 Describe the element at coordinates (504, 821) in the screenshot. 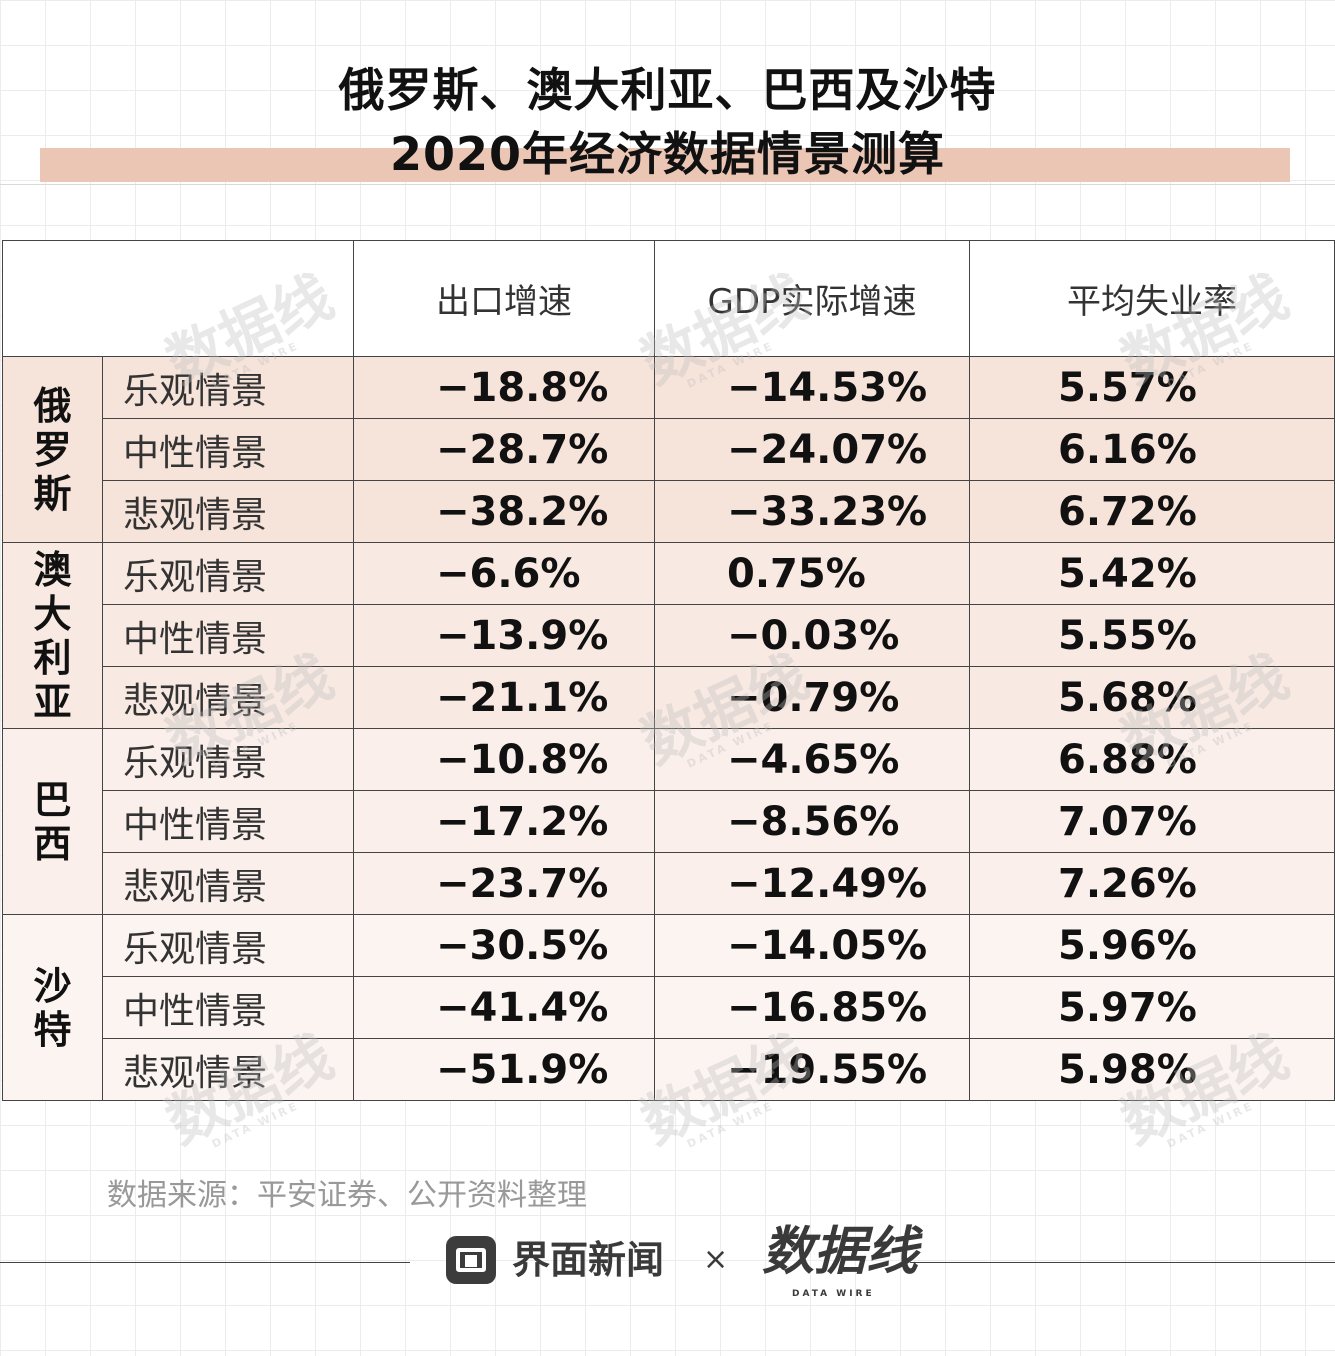

I see `value-cell-export-growth: −17.2%` at that location.